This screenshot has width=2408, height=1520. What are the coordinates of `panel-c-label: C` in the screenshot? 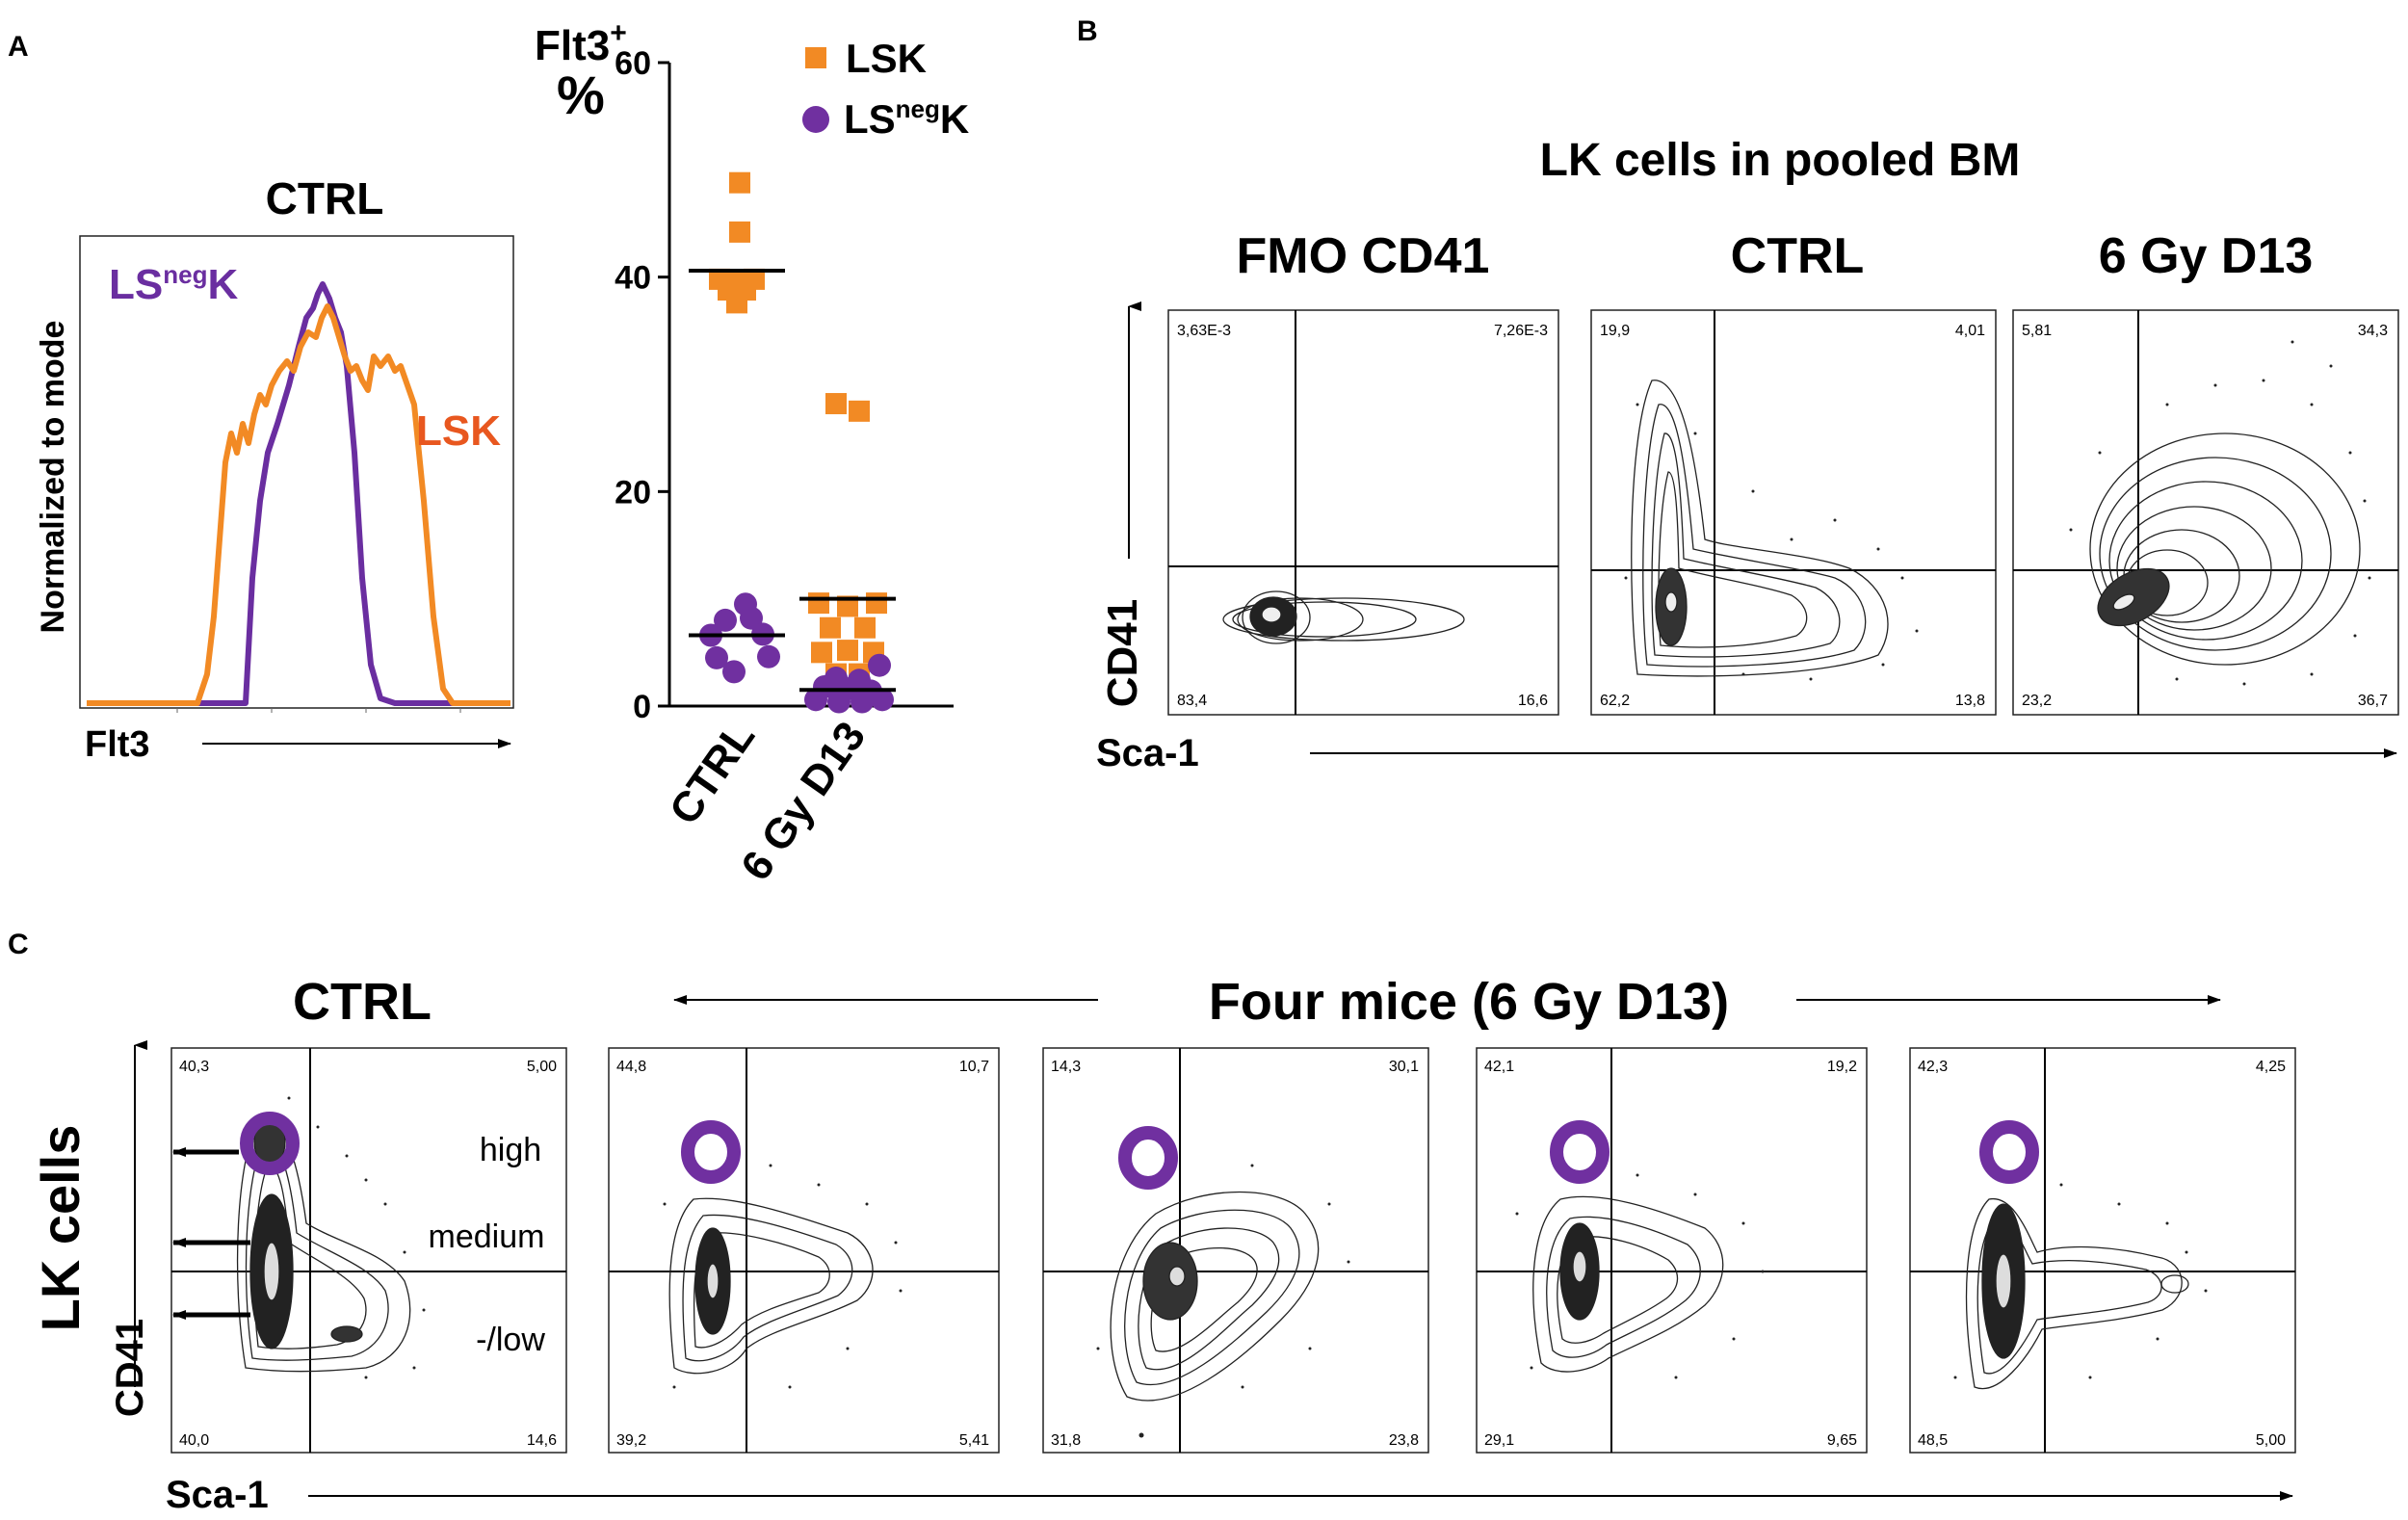 It's located at (18, 944).